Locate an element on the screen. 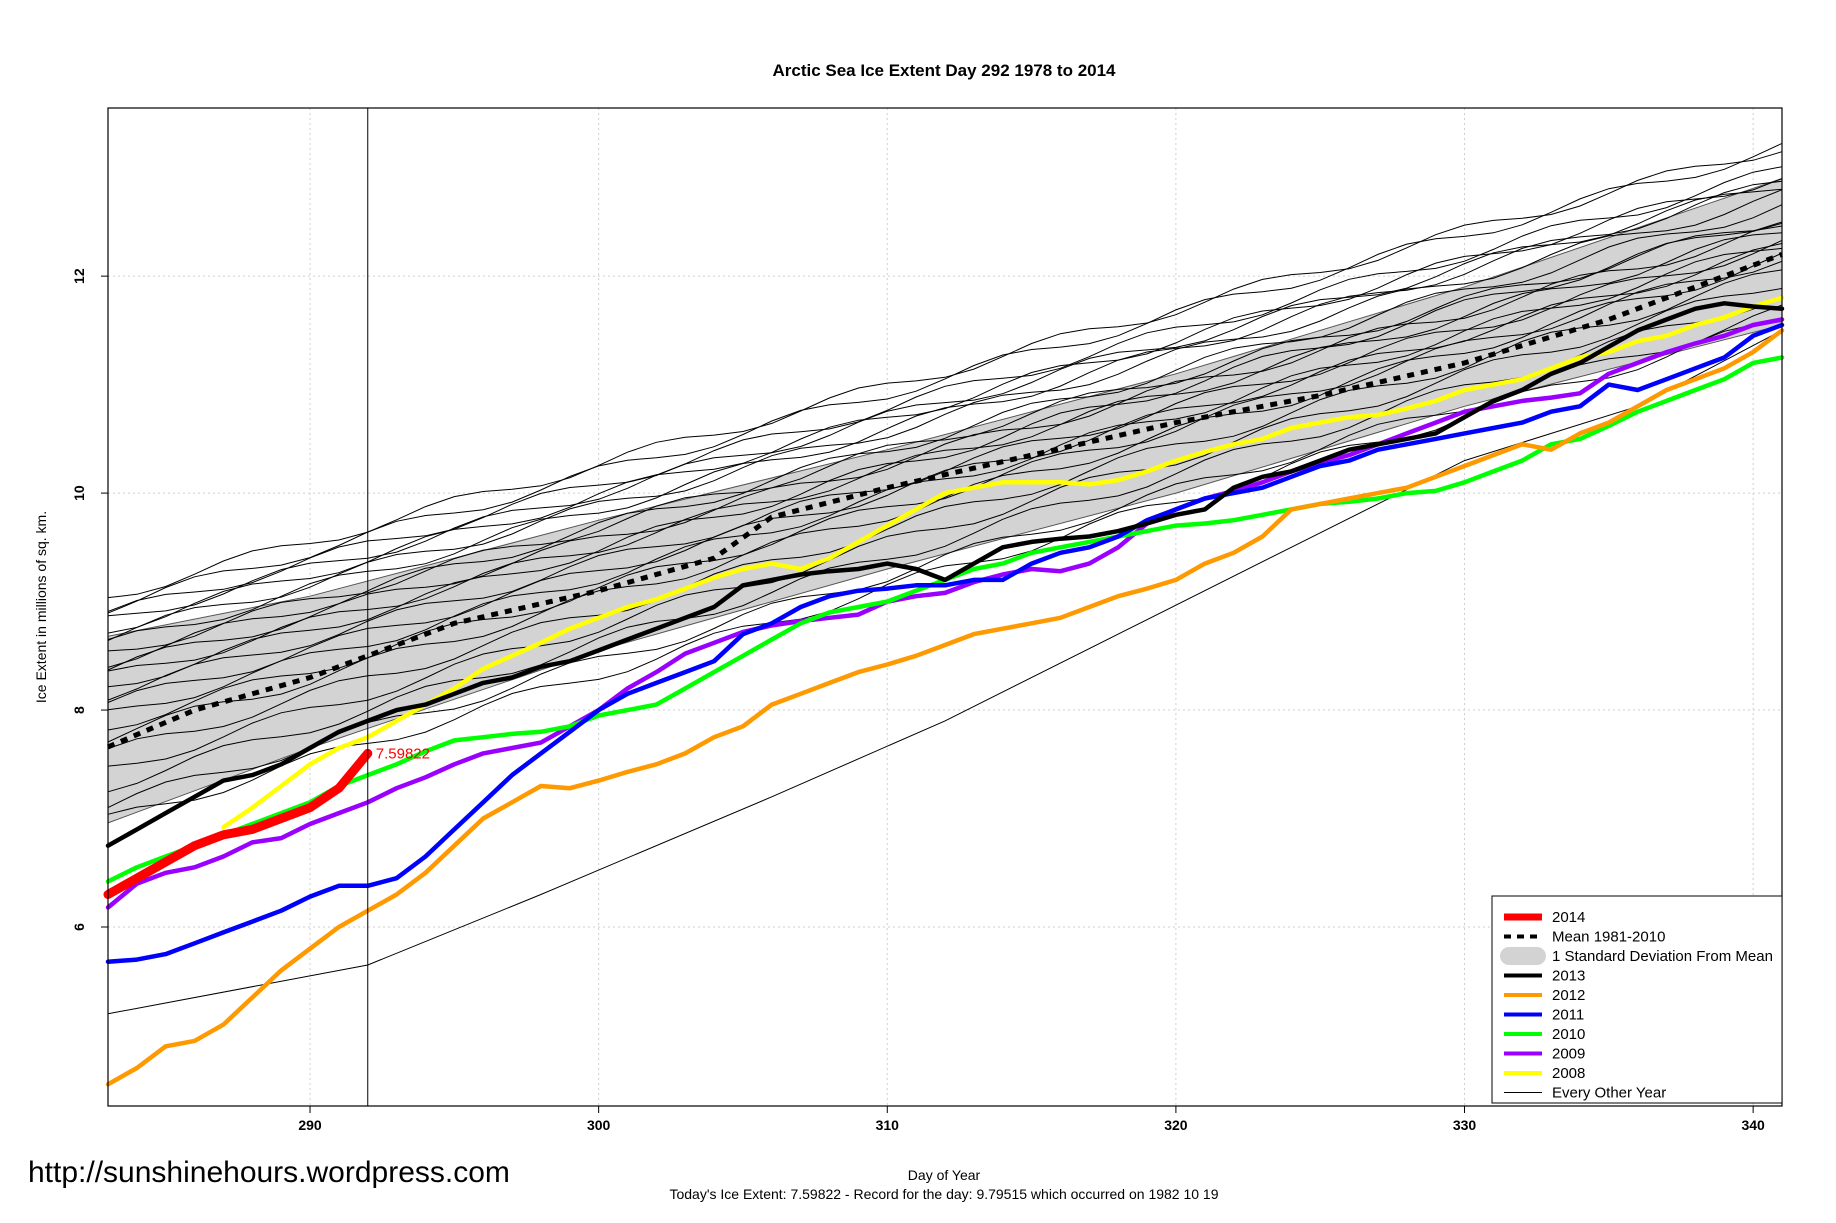  y-tick-label: 12 is located at coordinates (79, 276).